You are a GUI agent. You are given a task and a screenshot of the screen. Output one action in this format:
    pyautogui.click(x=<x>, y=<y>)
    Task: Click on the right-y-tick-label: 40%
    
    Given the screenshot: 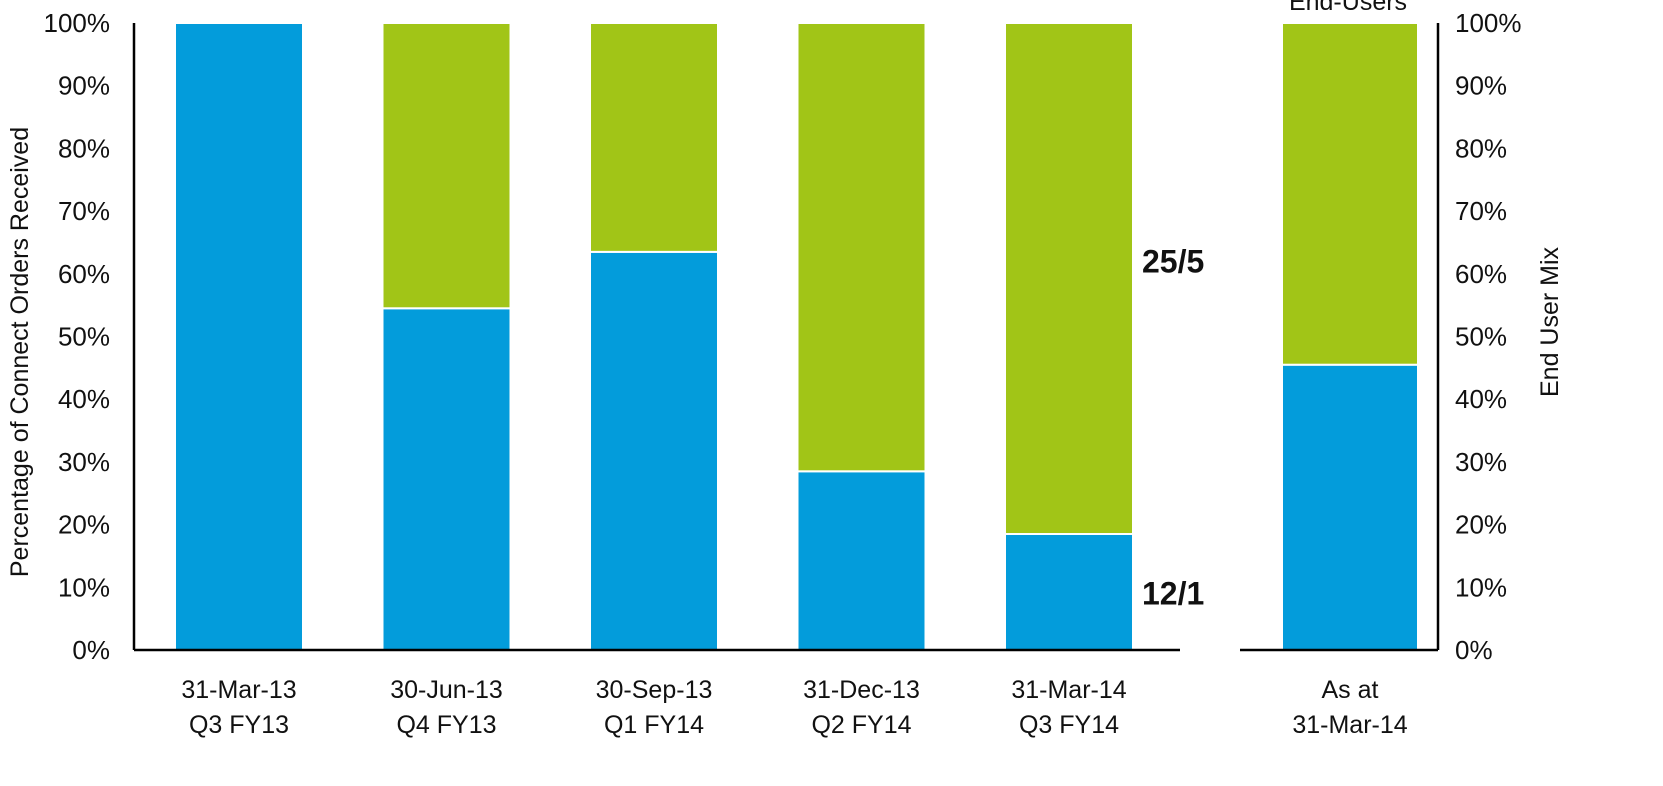 What is the action you would take?
    pyautogui.click(x=1481, y=399)
    